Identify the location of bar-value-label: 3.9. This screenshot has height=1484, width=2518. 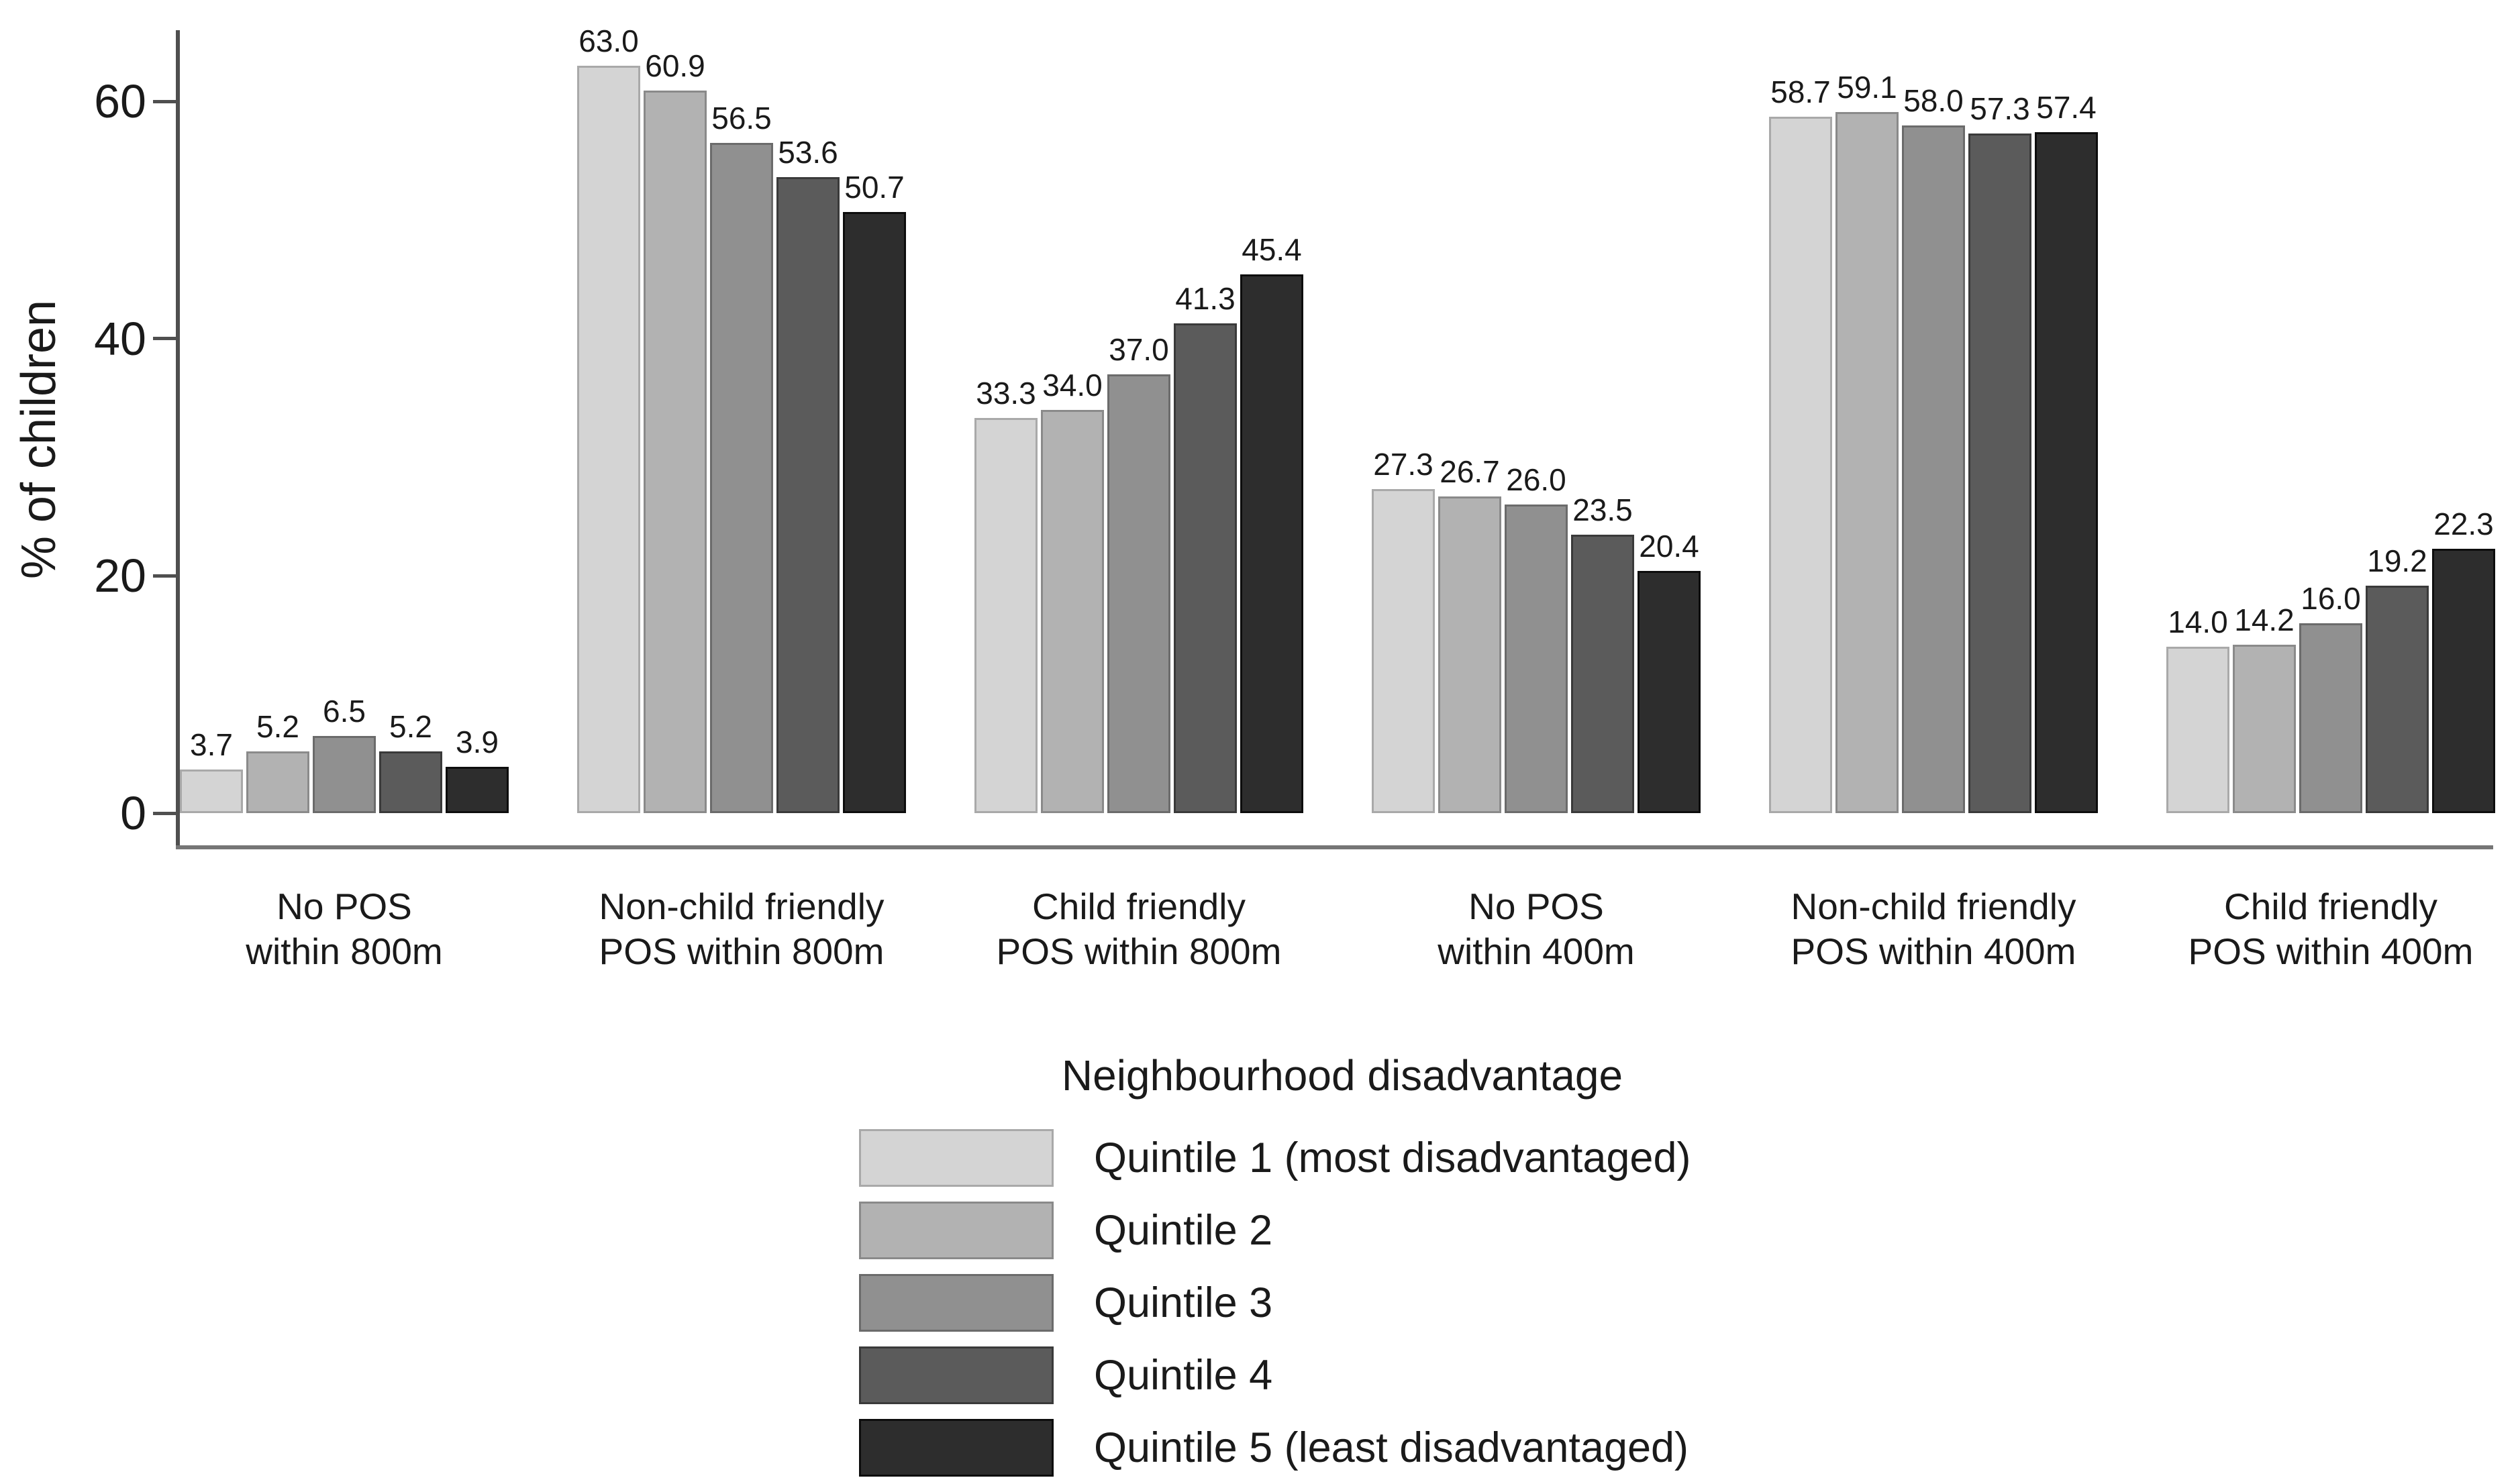
(477, 742).